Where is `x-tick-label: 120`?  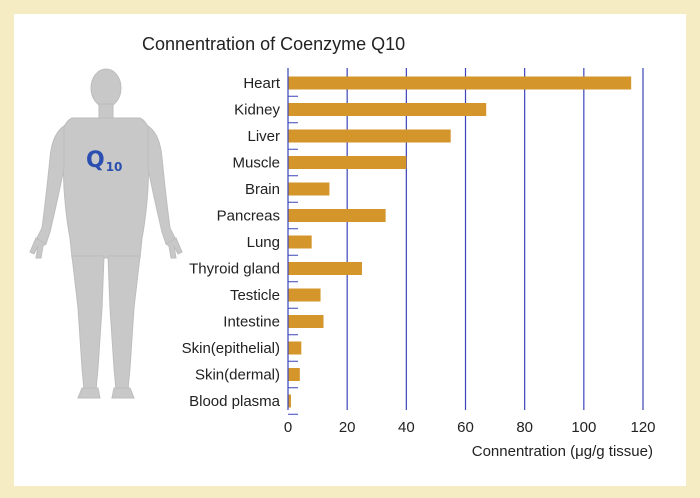 x-tick-label: 120 is located at coordinates (642, 427).